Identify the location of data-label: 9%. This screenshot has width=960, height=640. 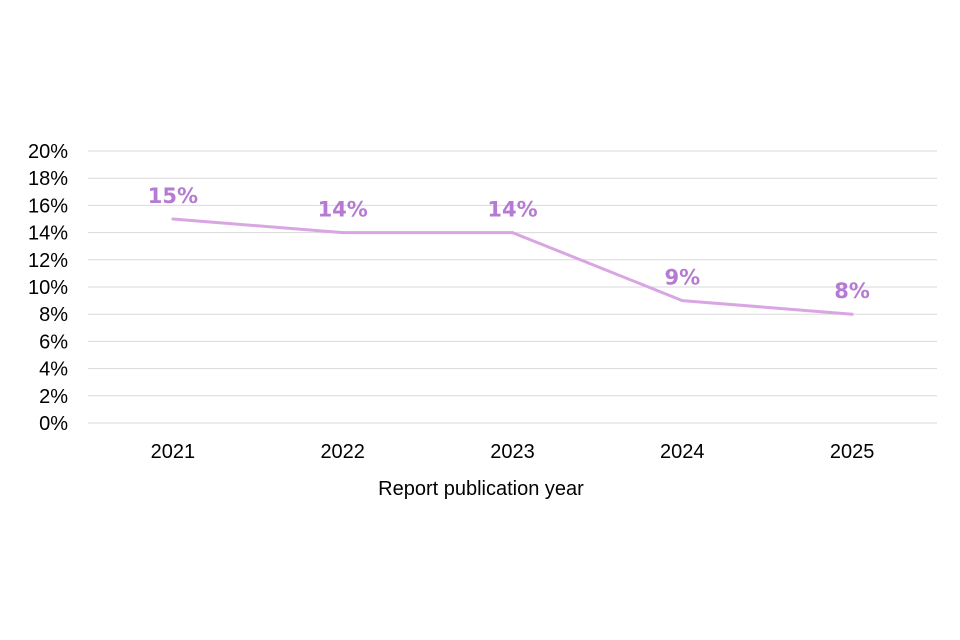
(682, 278).